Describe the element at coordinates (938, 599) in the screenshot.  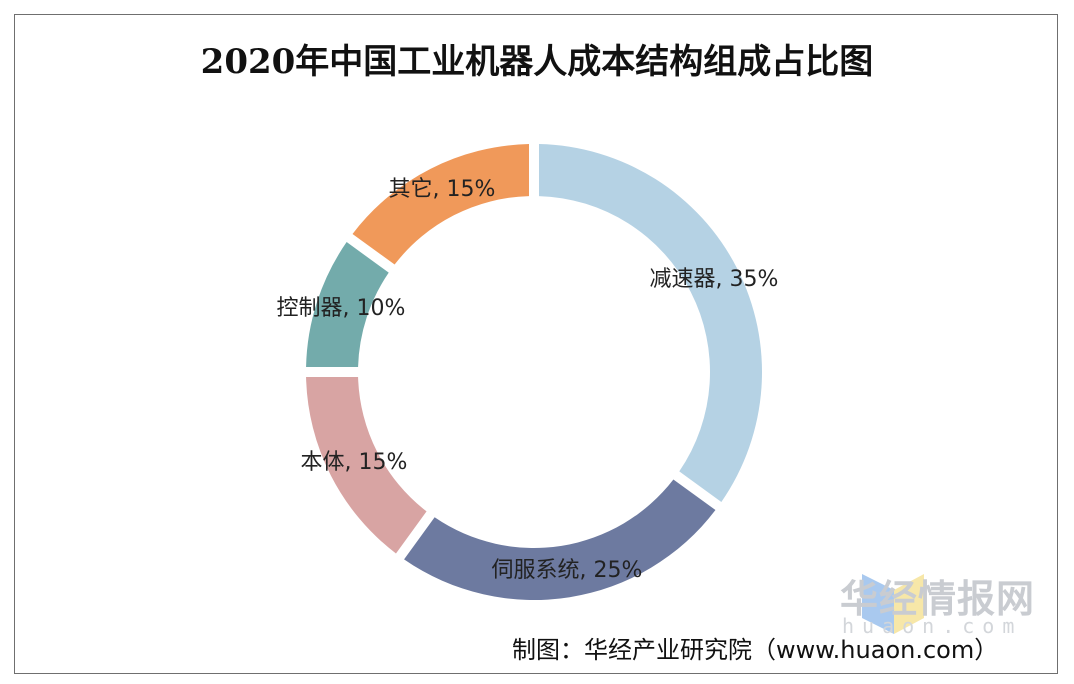
I see `watermark-name: 华经情报网` at that location.